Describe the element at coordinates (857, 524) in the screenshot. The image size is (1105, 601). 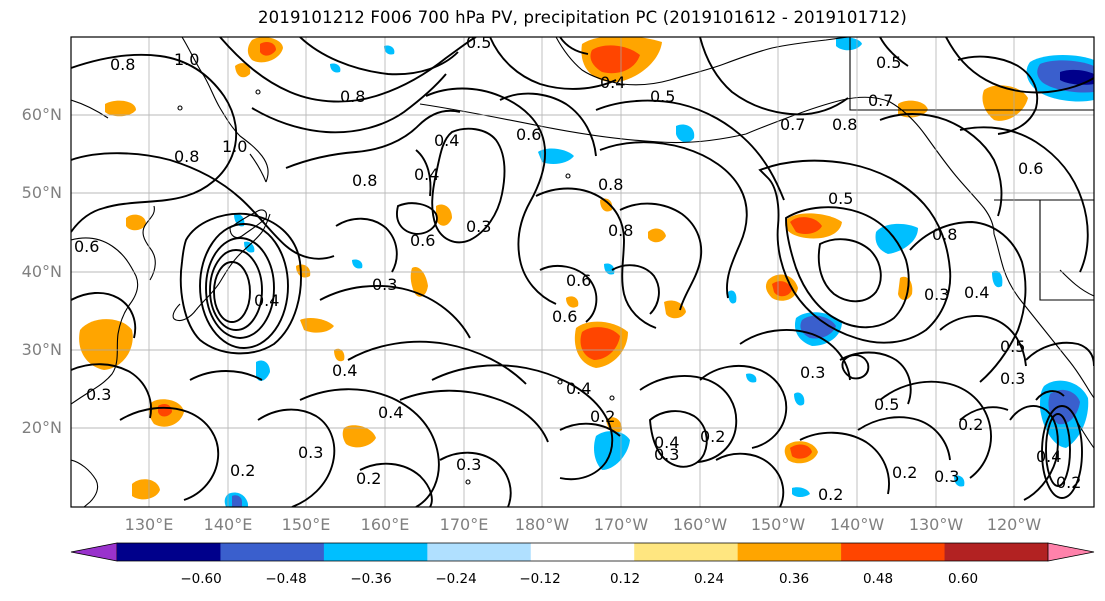
I see `lon-label: 140°W` at that location.